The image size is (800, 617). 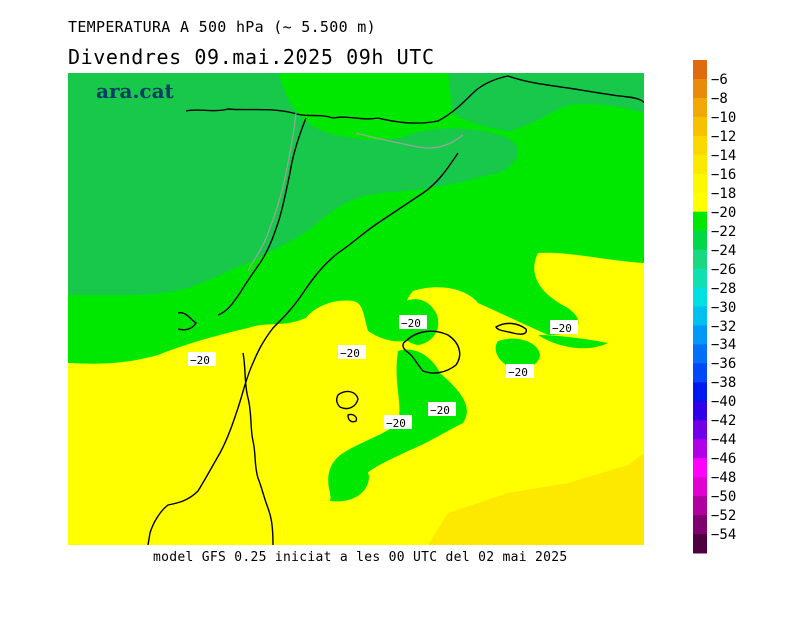 I want to click on contour-label-1: −20, so click(x=200, y=360).